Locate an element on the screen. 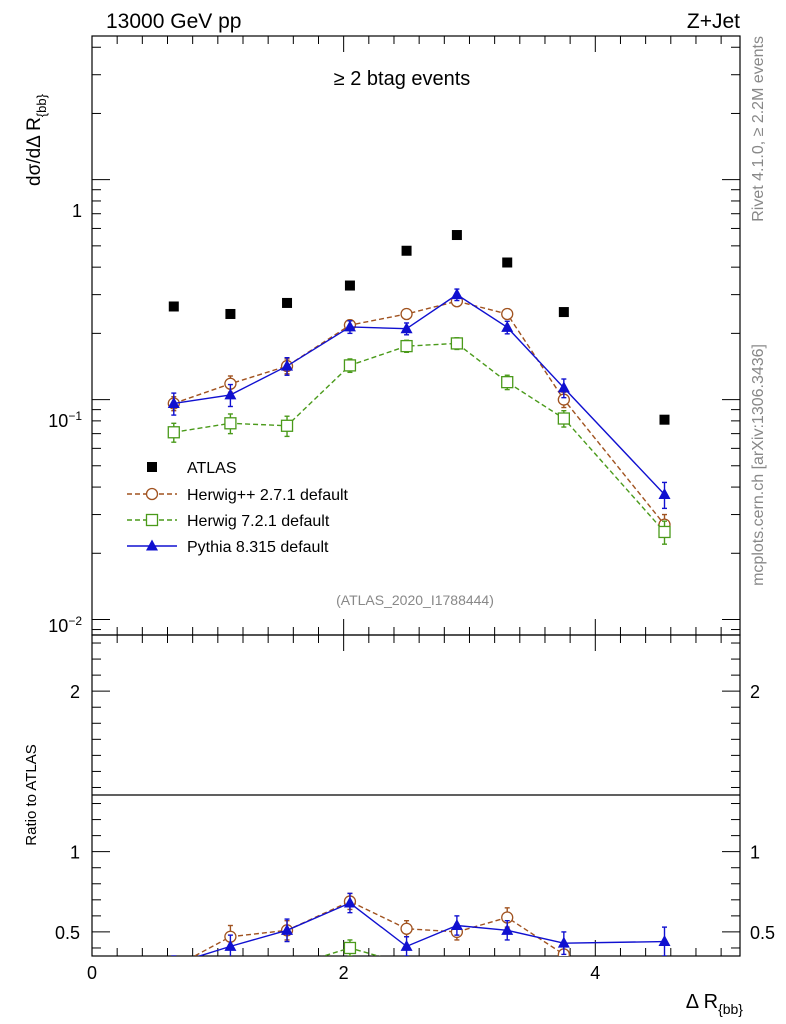 This screenshot has width=786, height=1024. legend-label: Herwig++ 2.7.1 default is located at coordinates (268, 495).